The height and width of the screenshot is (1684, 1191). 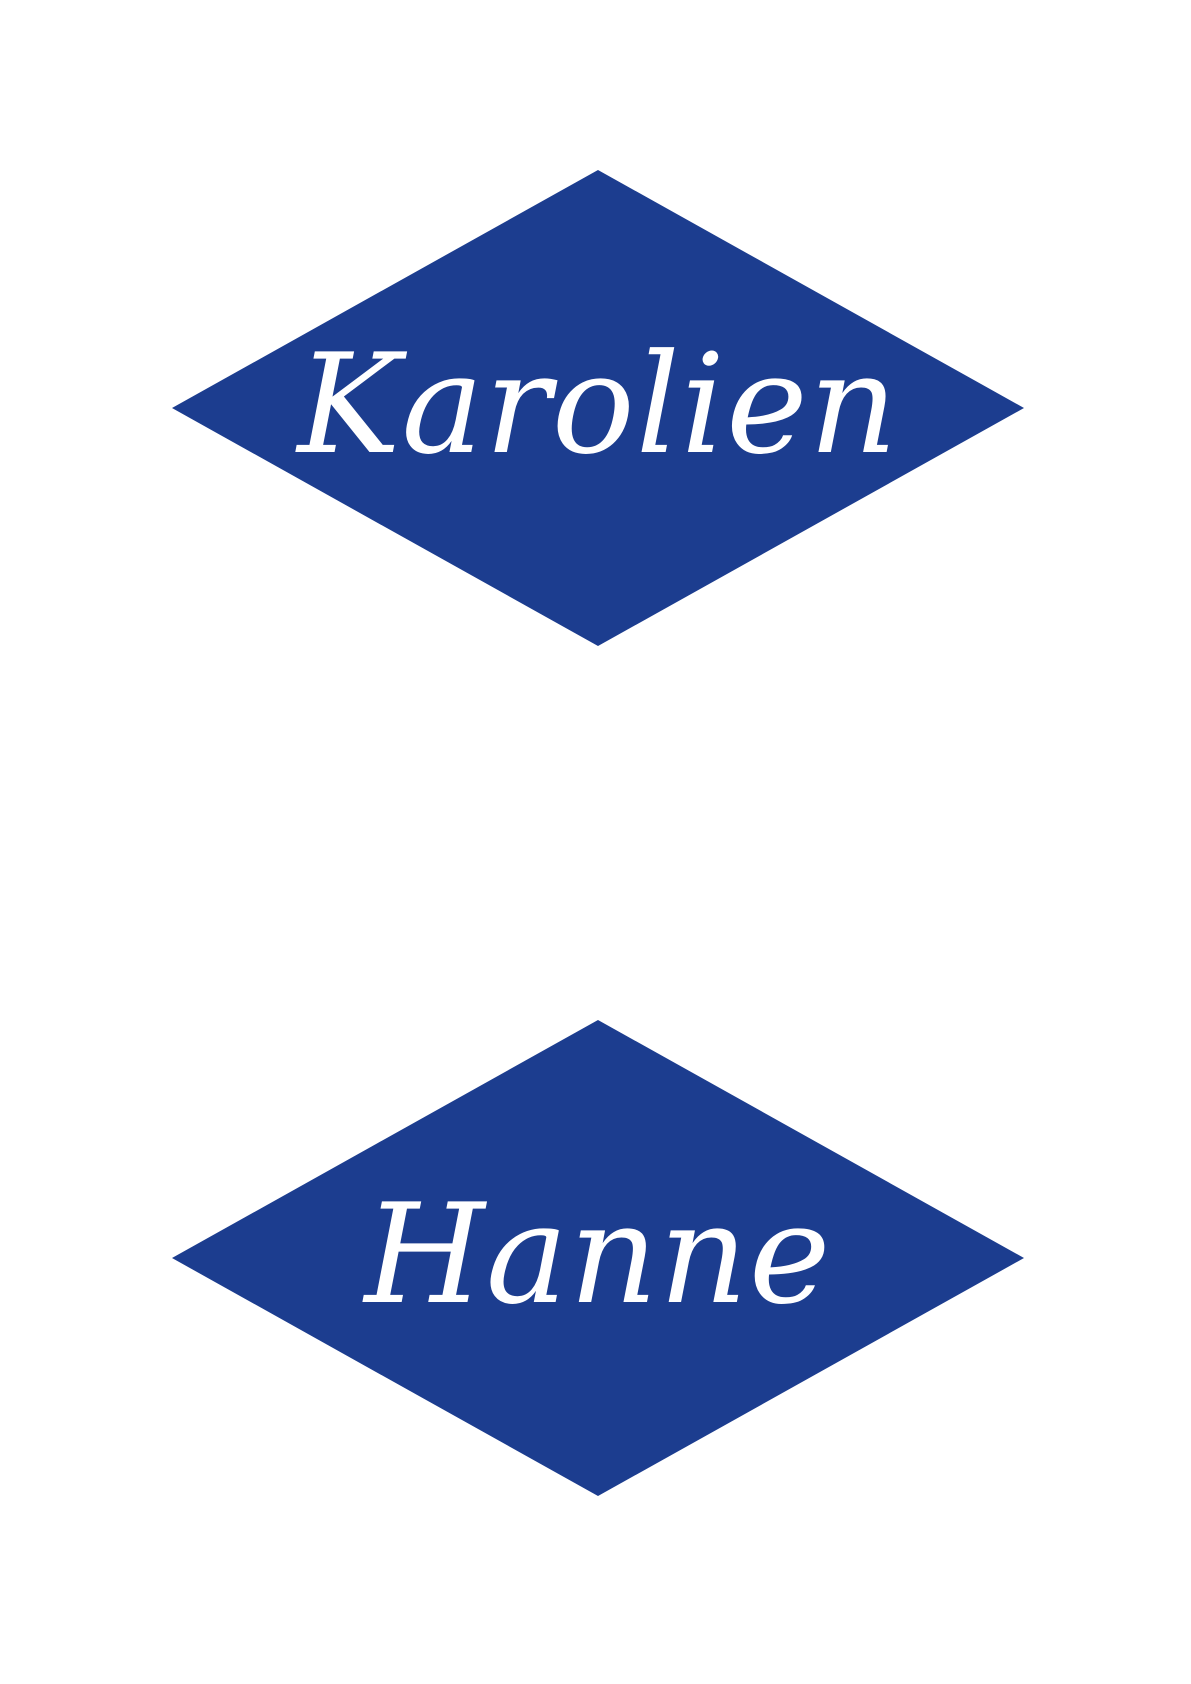 What do you see at coordinates (598, 1254) in the screenshot?
I see `card-name: Hanne` at bounding box center [598, 1254].